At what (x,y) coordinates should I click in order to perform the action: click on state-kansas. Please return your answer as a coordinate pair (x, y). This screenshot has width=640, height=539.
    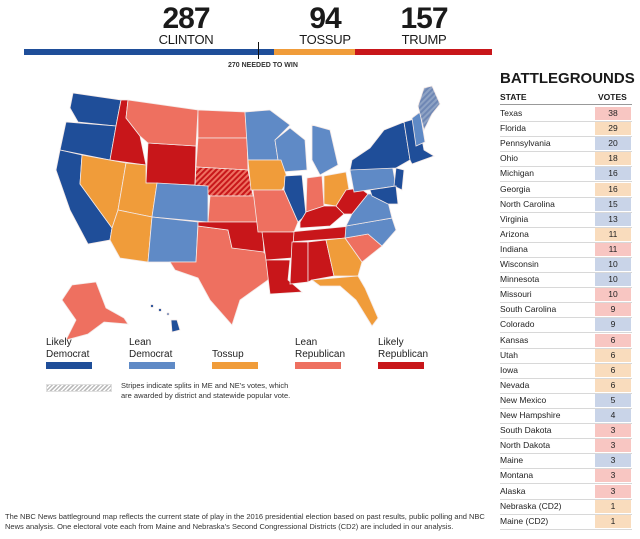
    Looking at the image, I should click on (233, 209).